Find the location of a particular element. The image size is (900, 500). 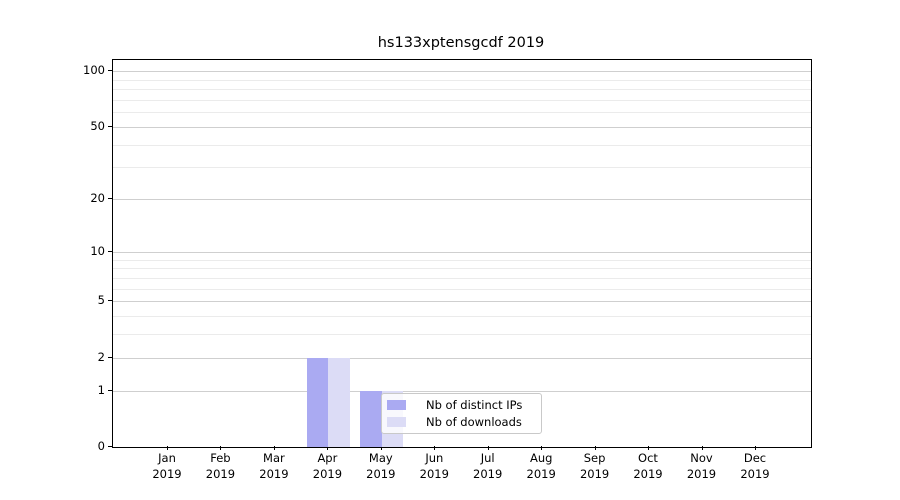

downloads-swatch is located at coordinates (396, 422).